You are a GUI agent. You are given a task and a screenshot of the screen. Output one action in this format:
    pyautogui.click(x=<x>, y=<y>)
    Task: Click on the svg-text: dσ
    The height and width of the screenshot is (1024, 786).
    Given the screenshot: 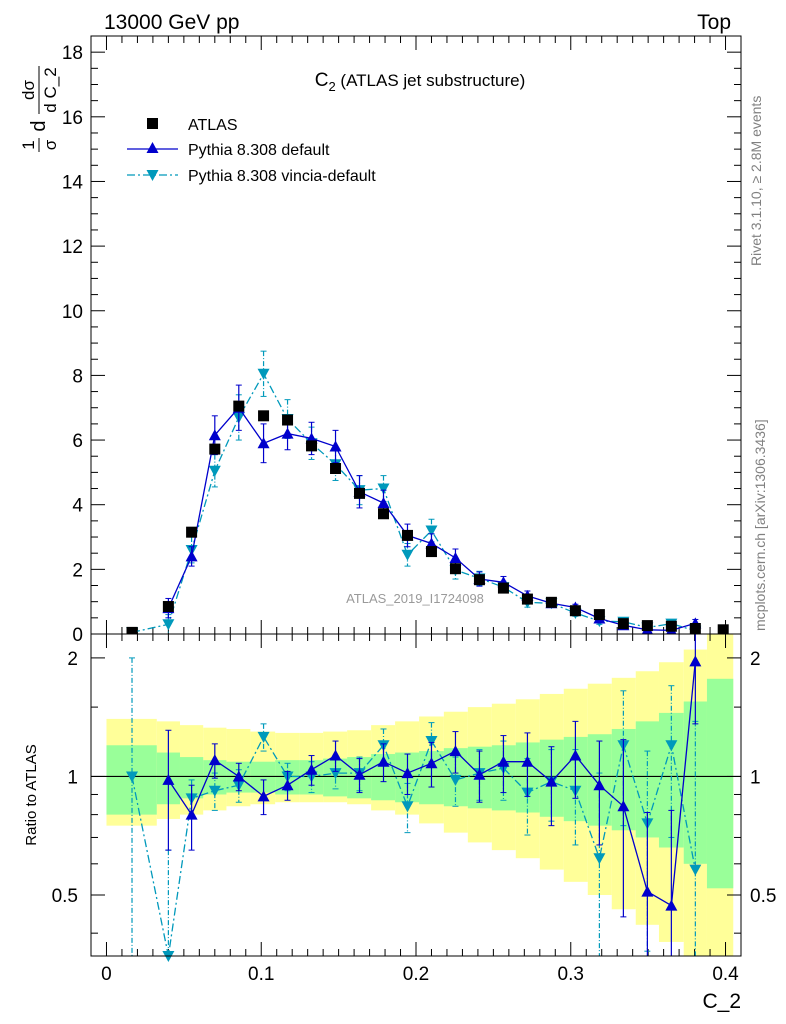 What is the action you would take?
    pyautogui.click(x=28, y=90)
    